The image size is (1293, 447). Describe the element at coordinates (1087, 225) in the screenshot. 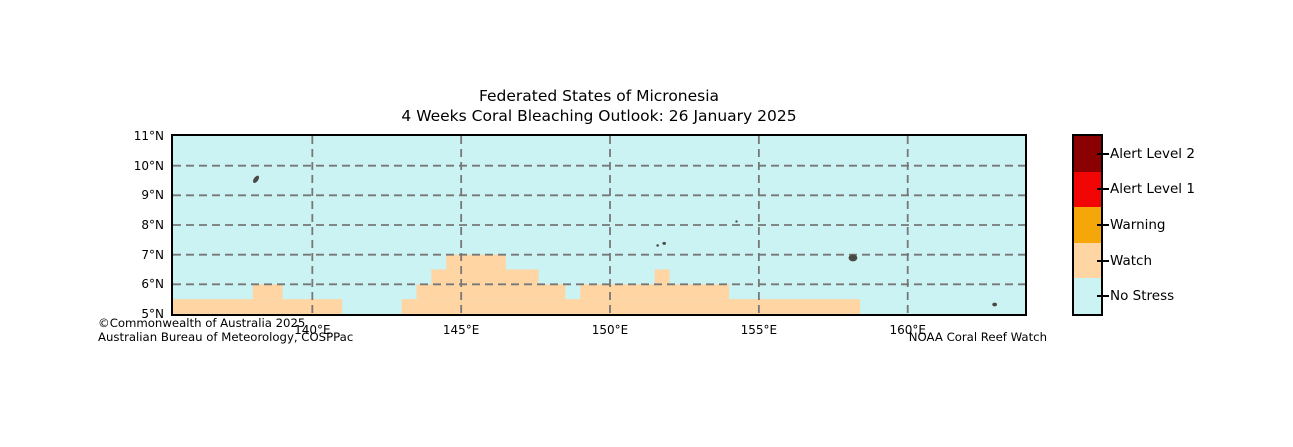

I see `legend-swatch-warning` at that location.